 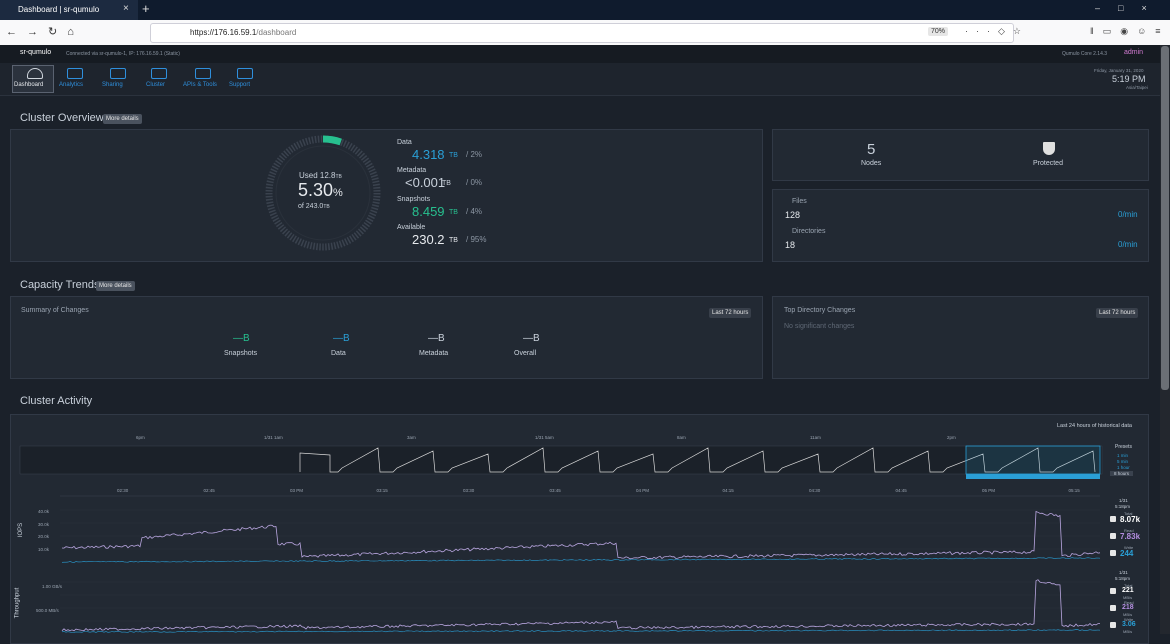 I want to click on toolbar-icons: ···◇☆, so click(x=997, y=31).